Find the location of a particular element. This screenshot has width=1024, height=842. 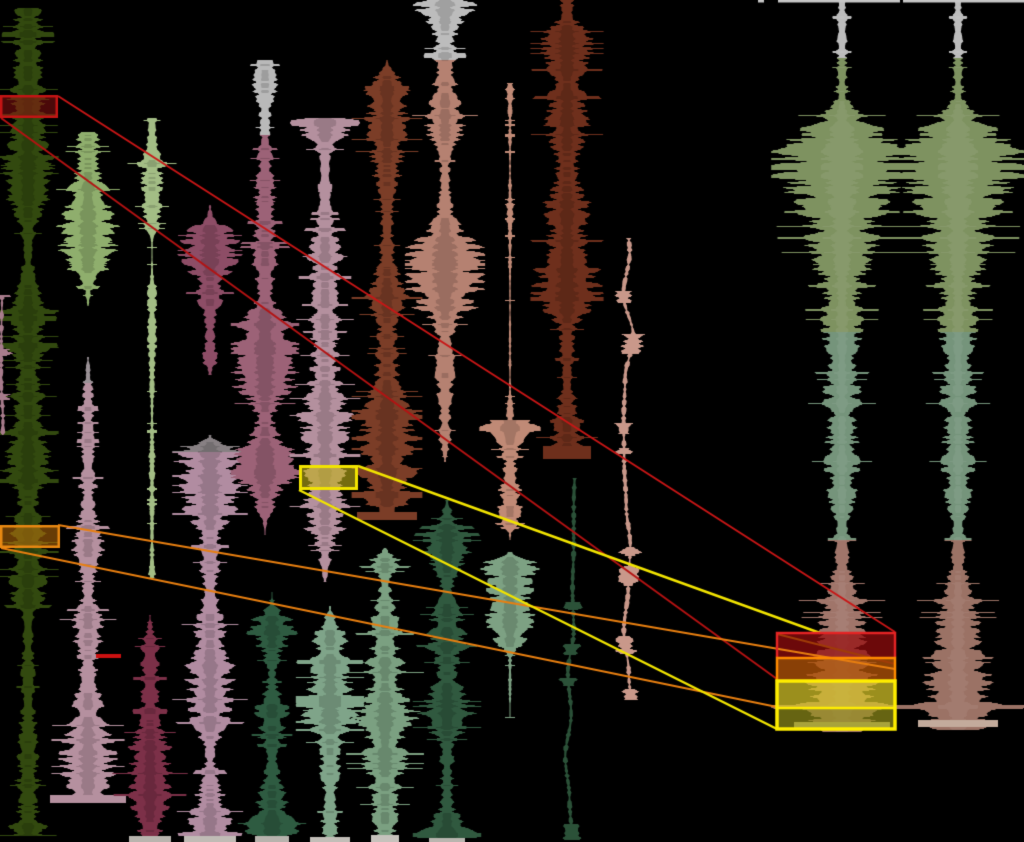

selection-box-yellow-source is located at coordinates (328, 477).